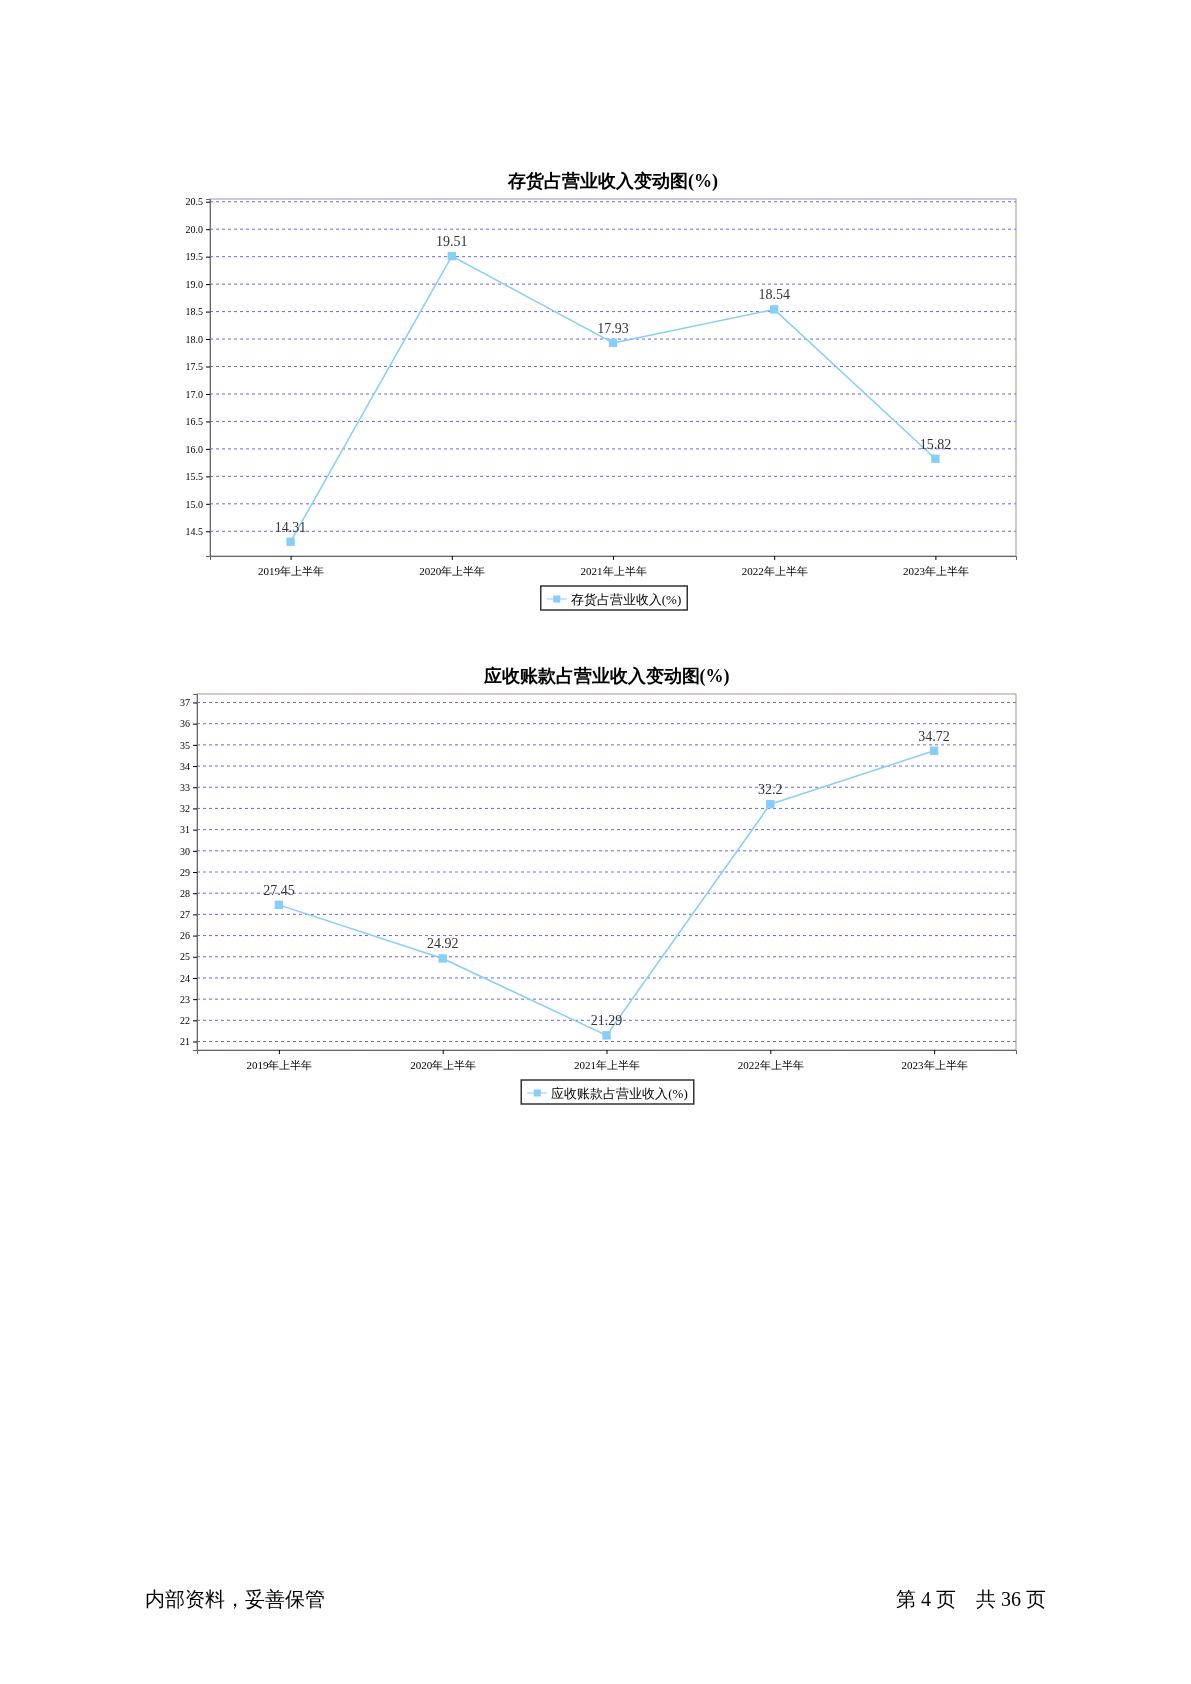  I want to click on data-label: 24.92, so click(442, 944).